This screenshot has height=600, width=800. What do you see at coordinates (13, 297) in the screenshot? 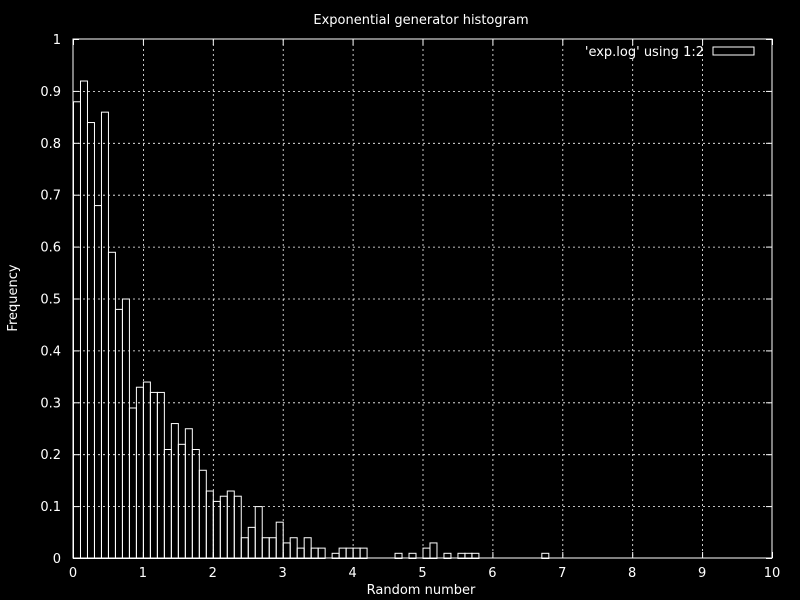
I see `y-axis-label: Frequency` at bounding box center [13, 297].